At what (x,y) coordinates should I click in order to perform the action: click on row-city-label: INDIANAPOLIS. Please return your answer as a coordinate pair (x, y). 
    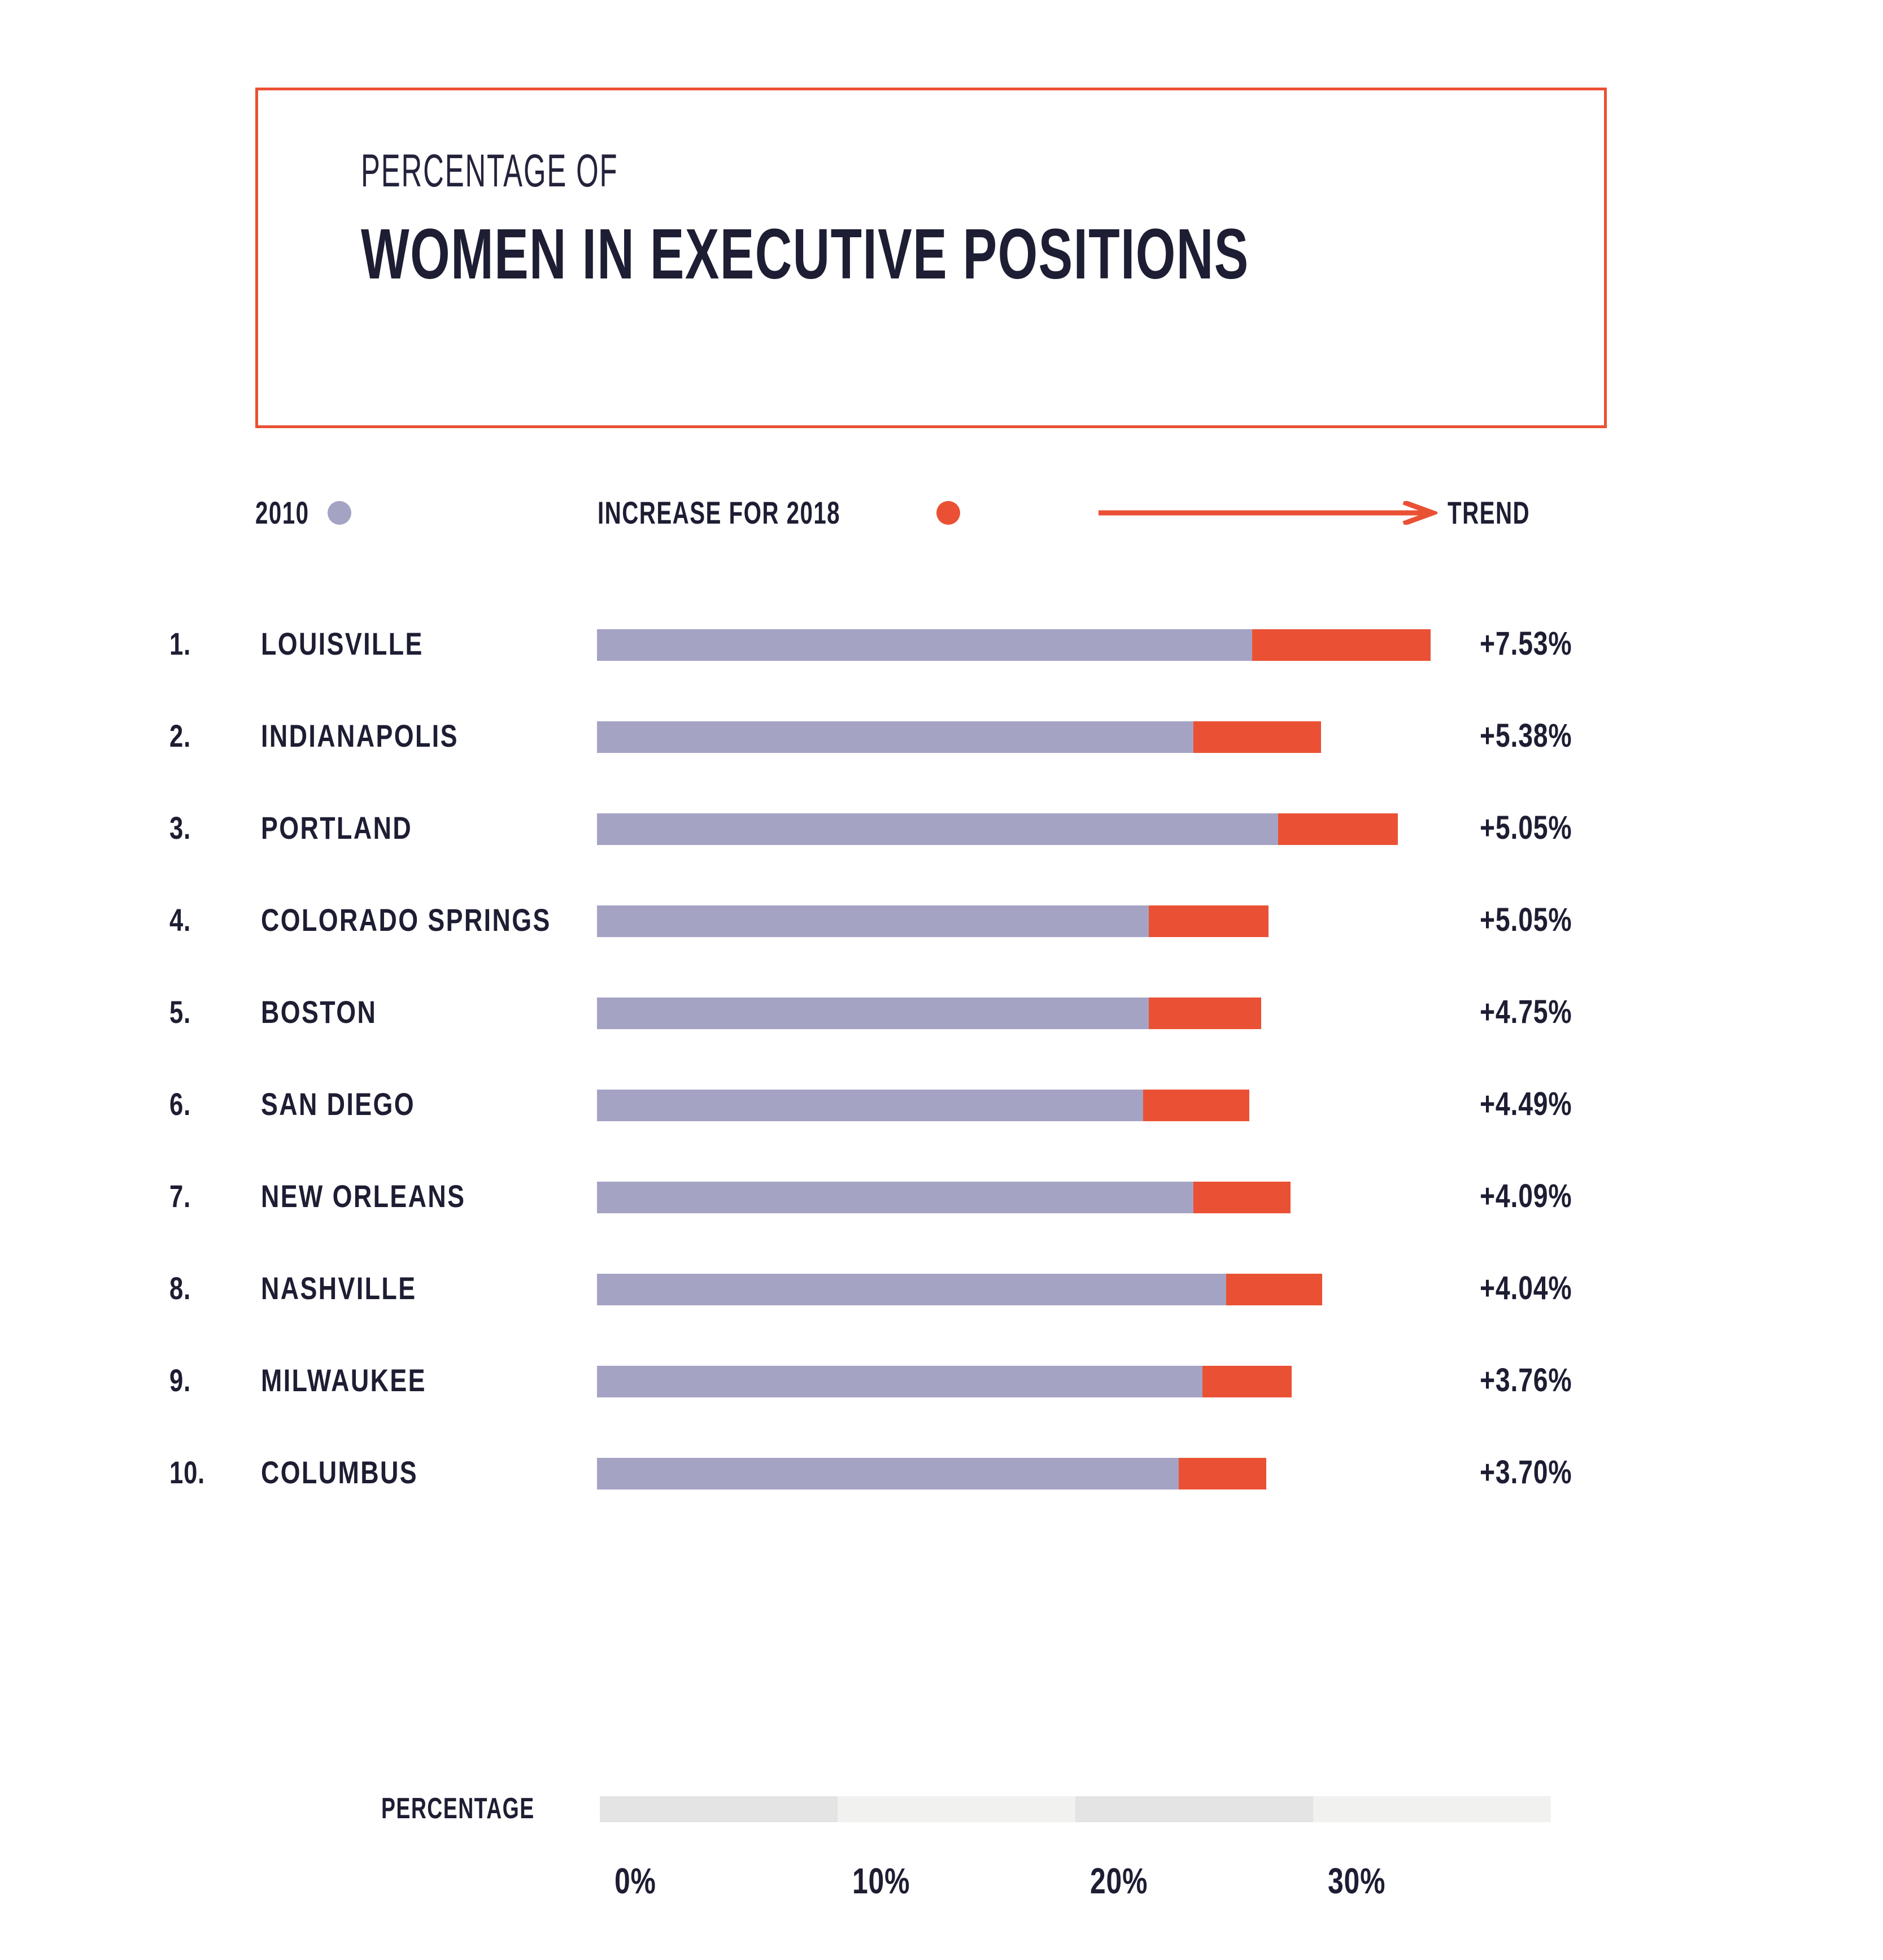
    Looking at the image, I should click on (360, 736).